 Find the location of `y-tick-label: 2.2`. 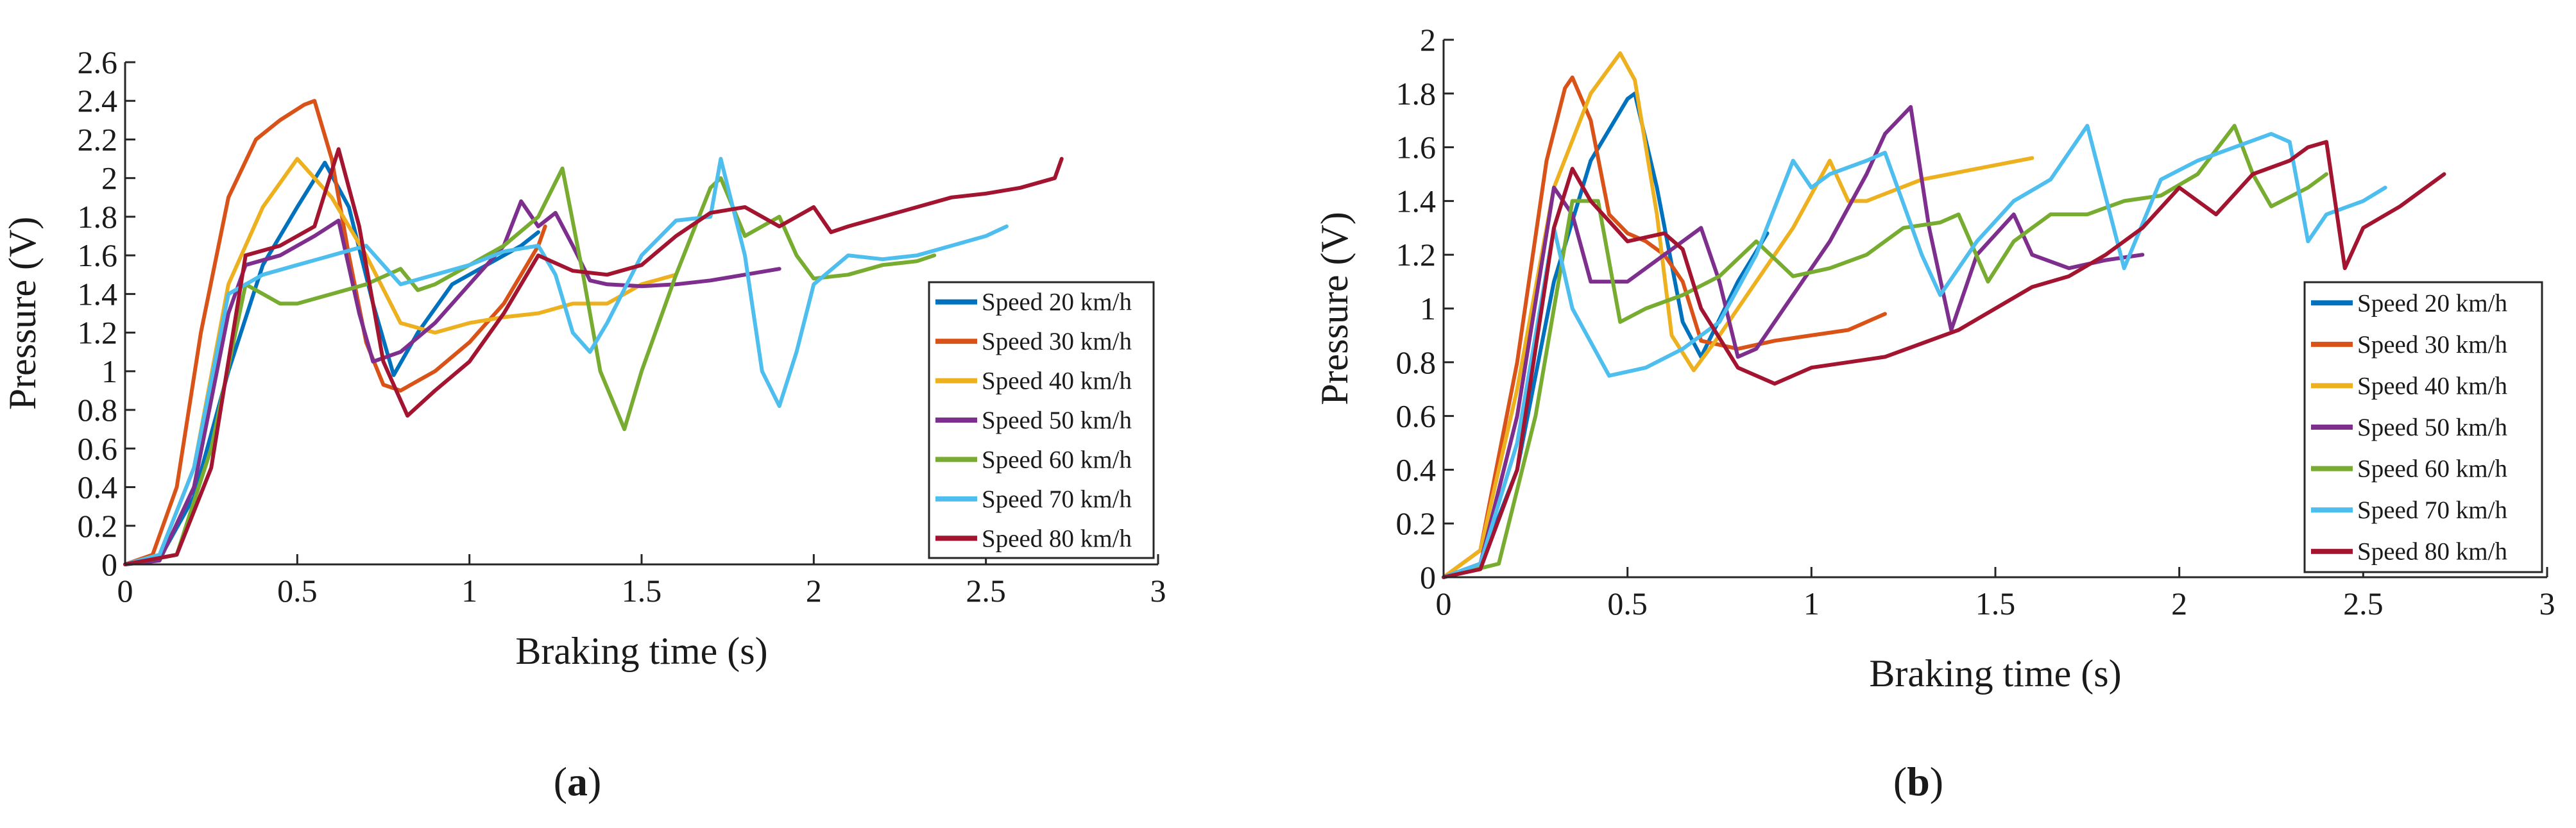

y-tick-label: 2.2 is located at coordinates (98, 139).